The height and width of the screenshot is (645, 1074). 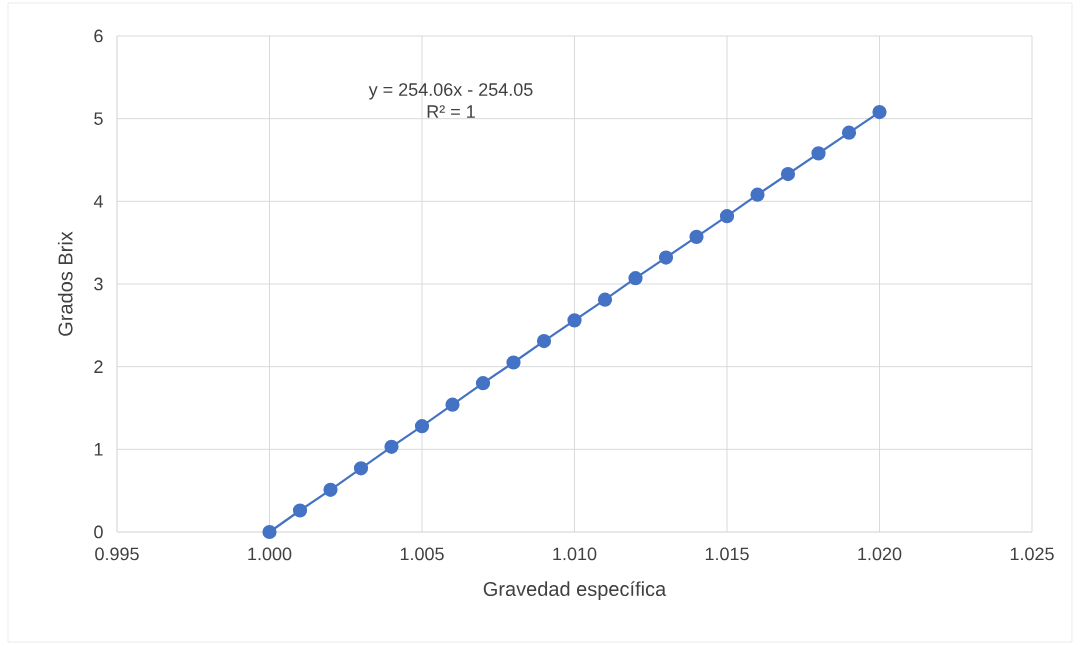 What do you see at coordinates (65, 283) in the screenshot?
I see `y-axis-title: Grados Brix` at bounding box center [65, 283].